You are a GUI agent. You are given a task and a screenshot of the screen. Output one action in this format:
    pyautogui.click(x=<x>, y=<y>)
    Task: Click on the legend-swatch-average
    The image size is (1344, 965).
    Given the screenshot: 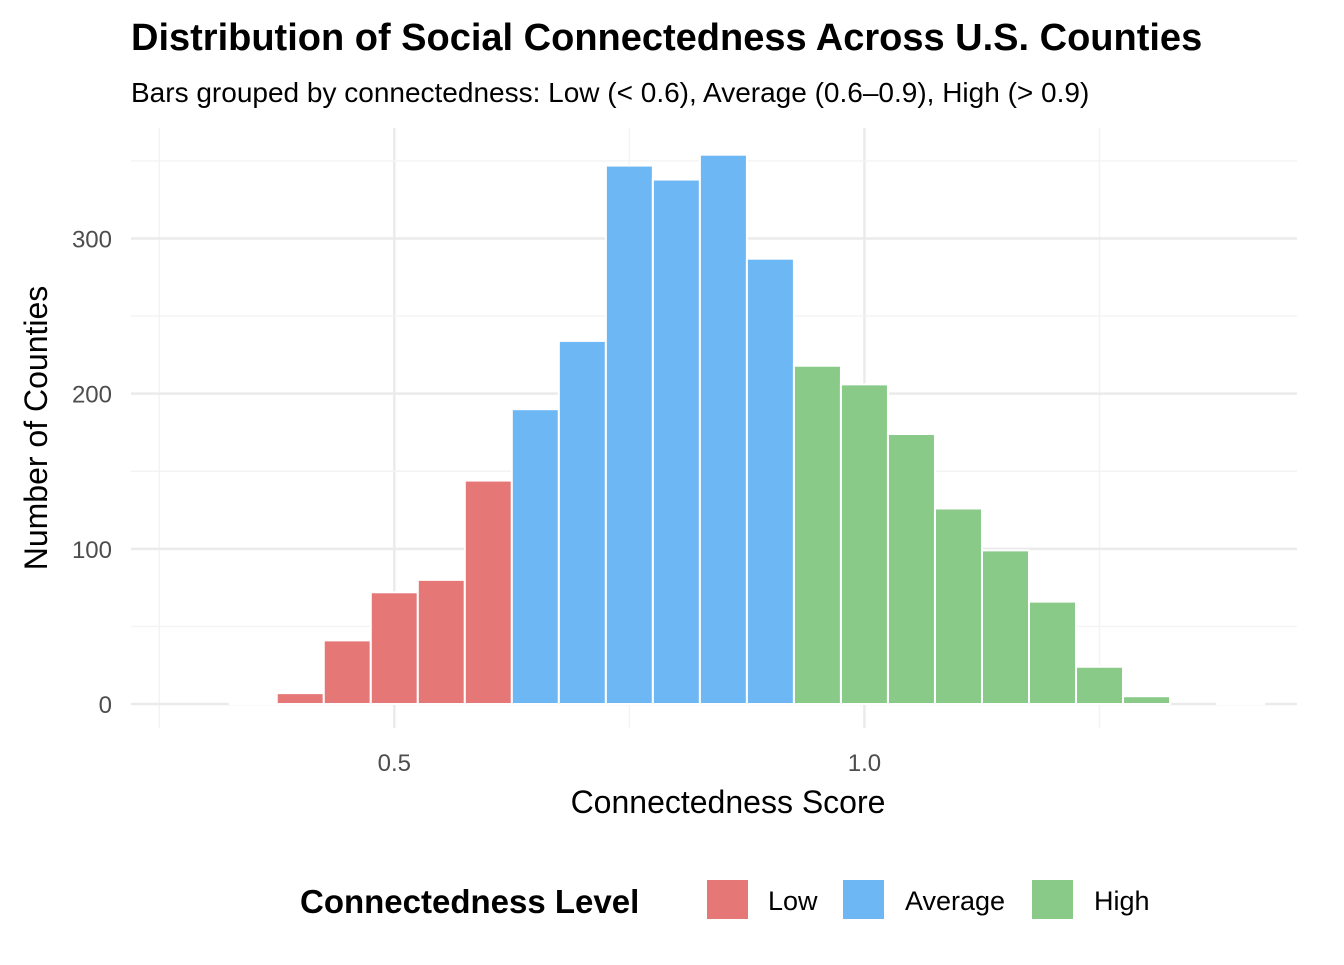 What is the action you would take?
    pyautogui.click(x=863, y=899)
    